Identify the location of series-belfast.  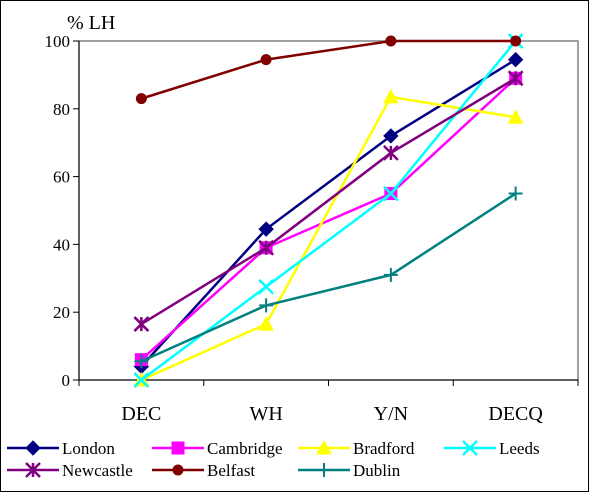
(328, 70).